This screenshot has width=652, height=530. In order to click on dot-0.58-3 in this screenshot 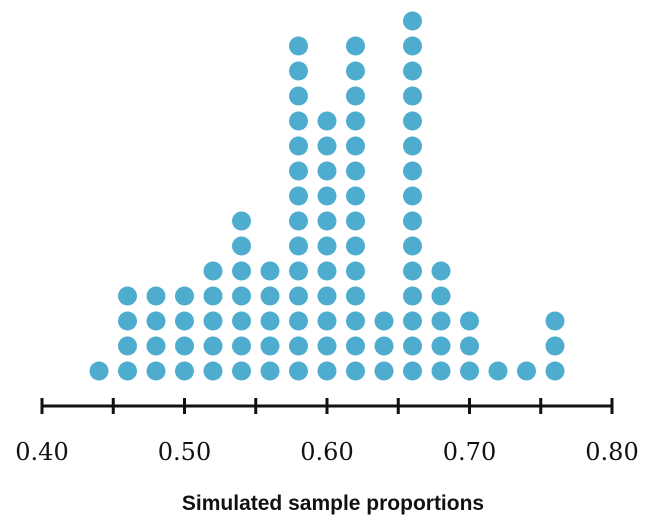, I will do `click(298, 321)`.